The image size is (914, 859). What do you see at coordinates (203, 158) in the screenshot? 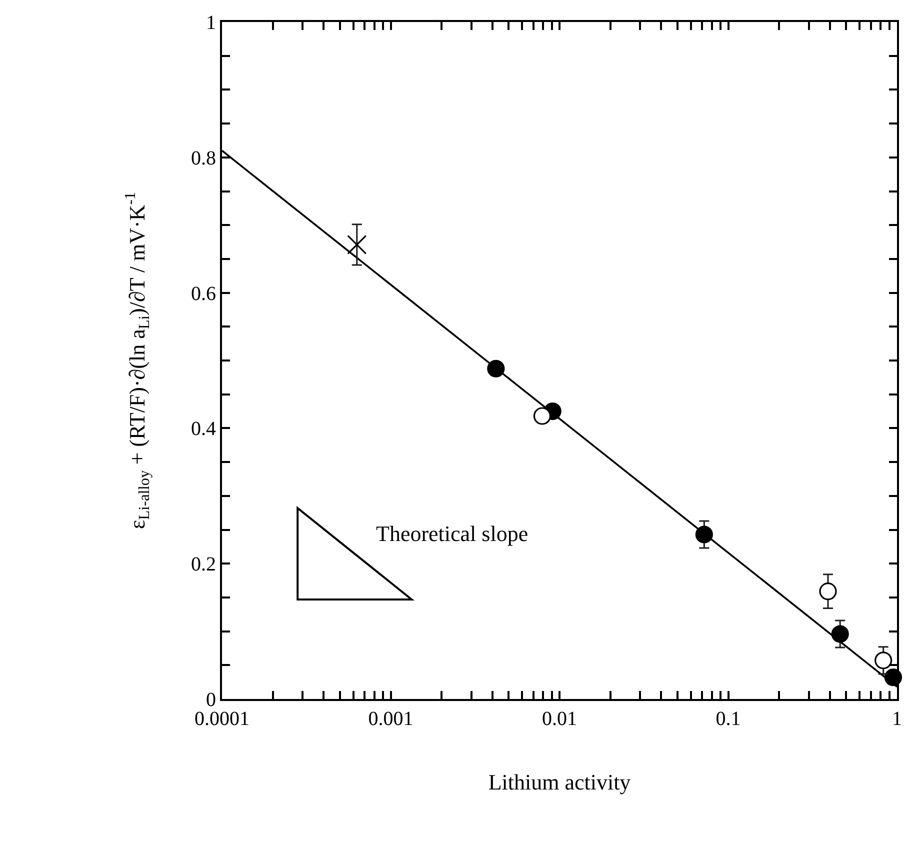
I see `y-tick-label: 0.8` at bounding box center [203, 158].